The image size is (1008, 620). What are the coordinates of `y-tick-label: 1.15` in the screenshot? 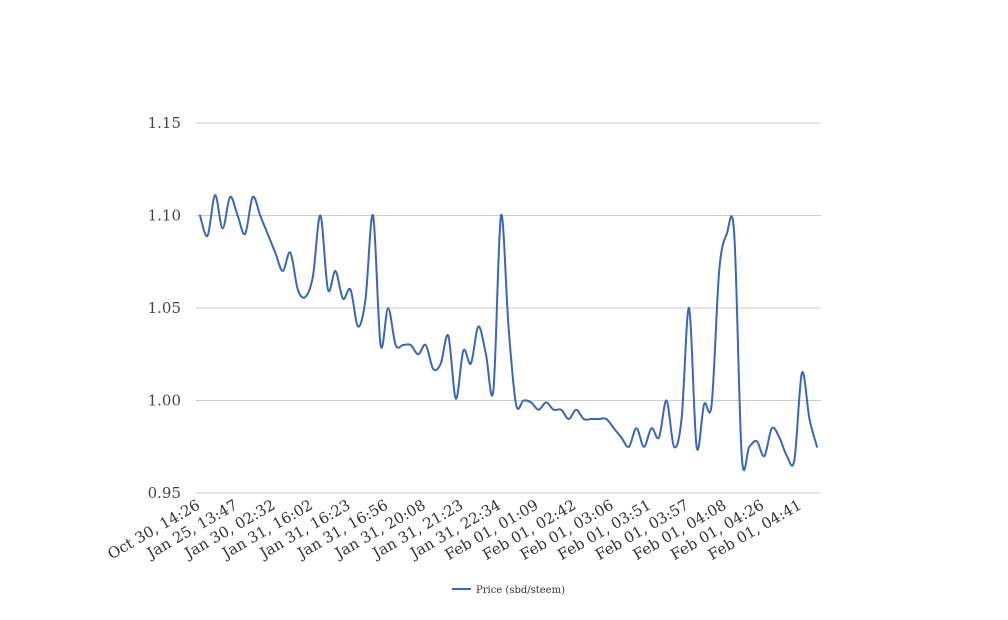 It's located at (164, 123).